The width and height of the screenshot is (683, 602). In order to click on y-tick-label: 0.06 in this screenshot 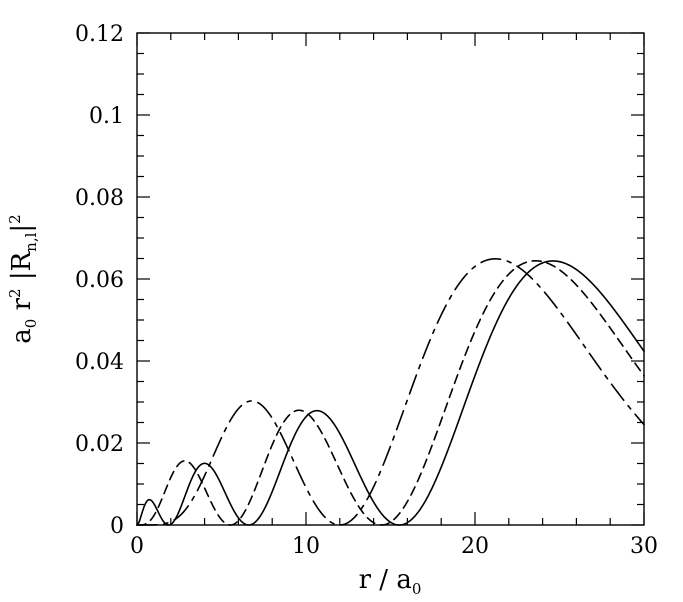, I will do `click(99, 280)`.